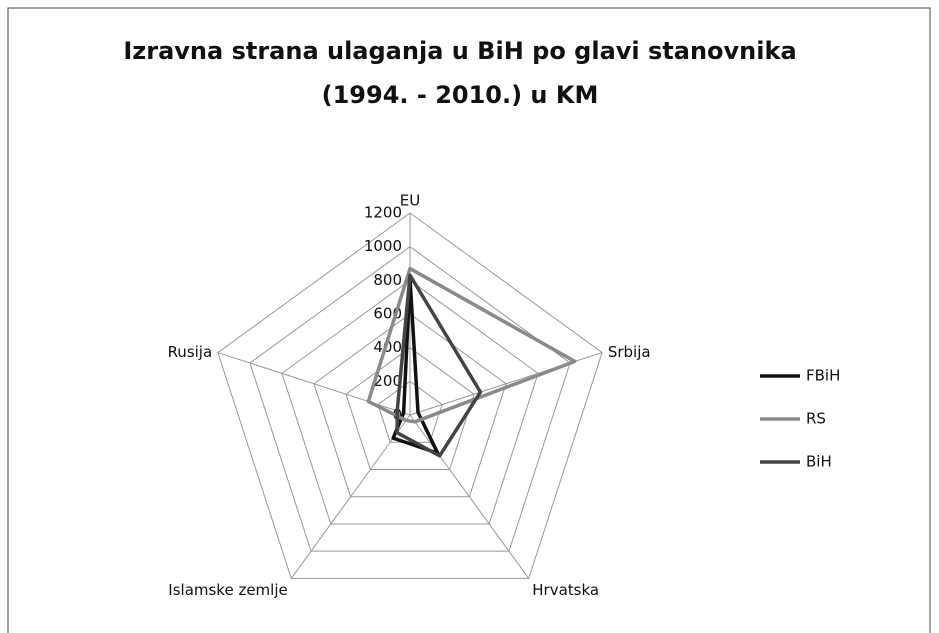  I want to click on chart-title: (1994. - 2010.) u KM, so click(460, 95).